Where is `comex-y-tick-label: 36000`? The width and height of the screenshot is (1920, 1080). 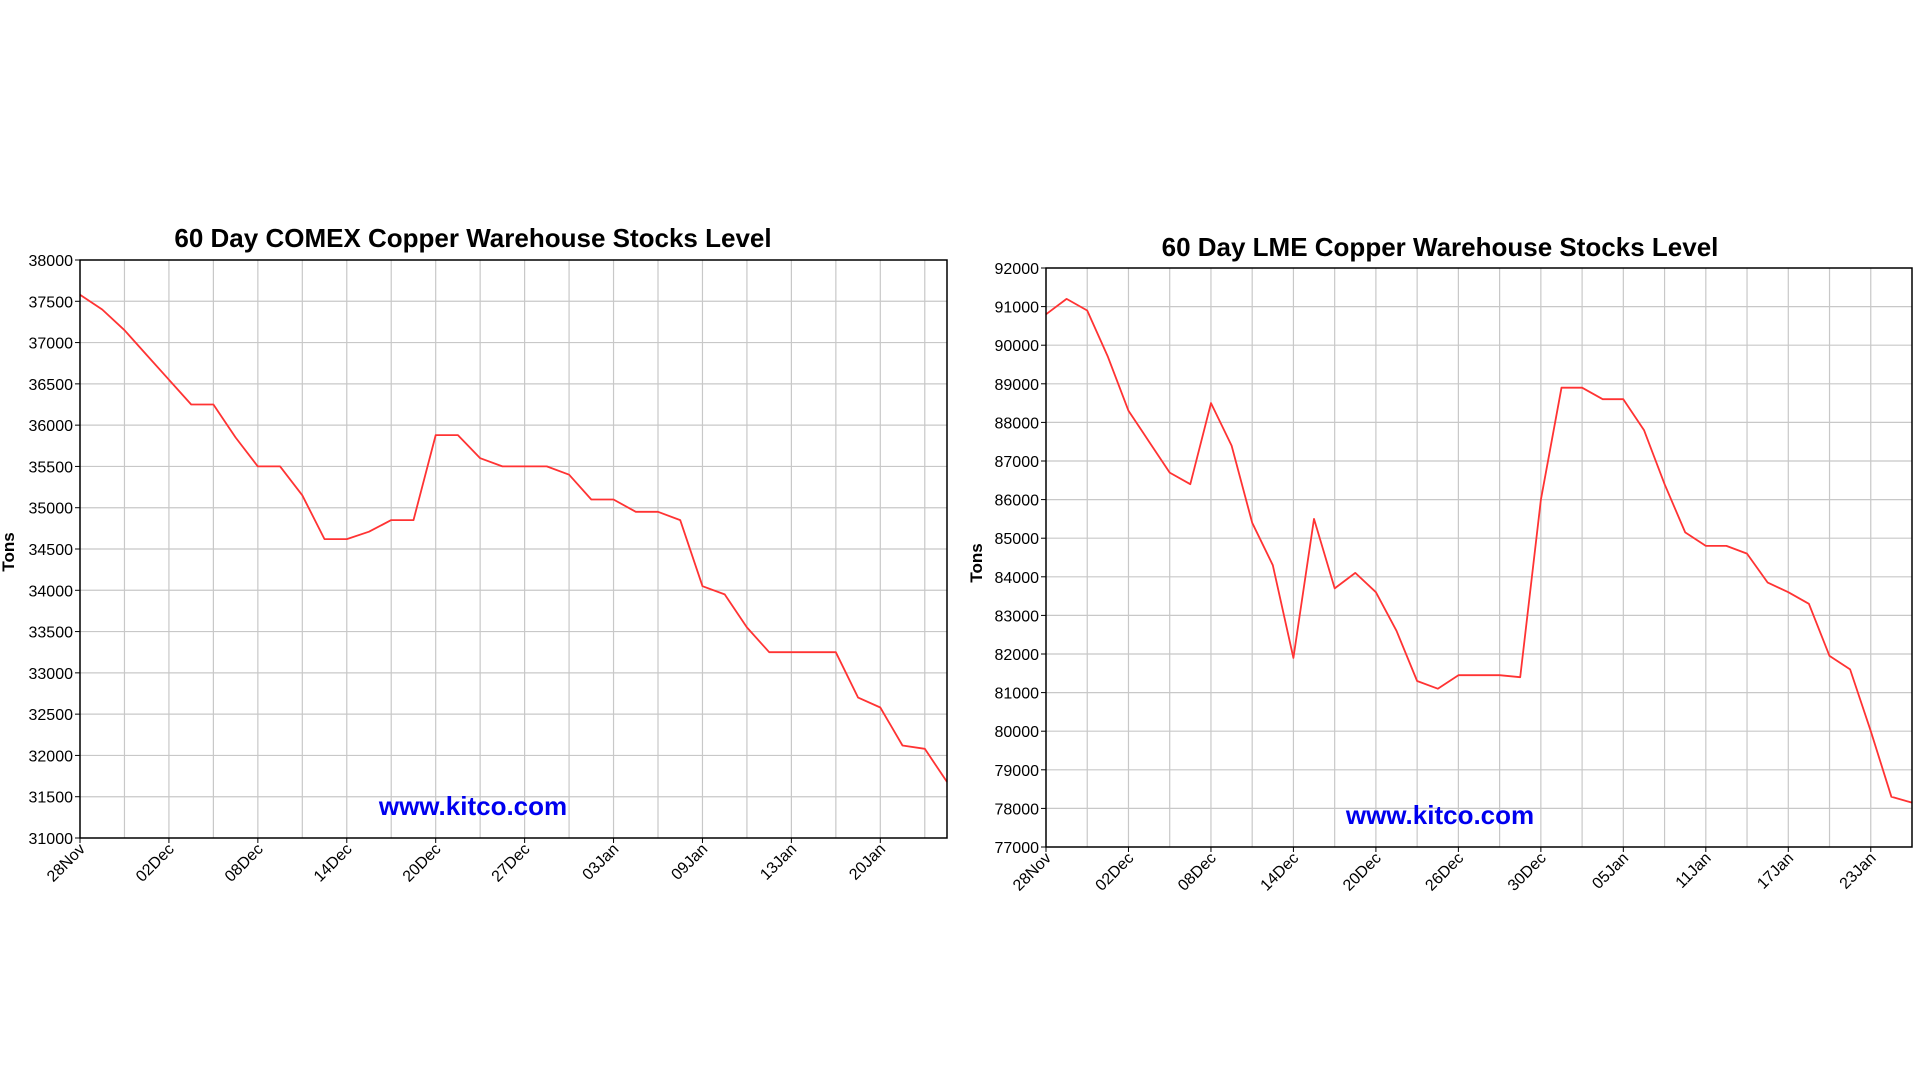
comex-y-tick-label: 36000 is located at coordinates (51, 426).